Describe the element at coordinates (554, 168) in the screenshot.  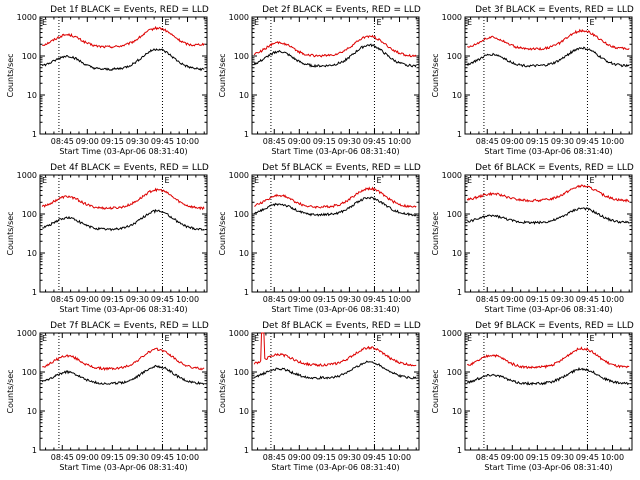
I see `panel-title: Det 6f BLACK = Events, RED = LLD` at that location.